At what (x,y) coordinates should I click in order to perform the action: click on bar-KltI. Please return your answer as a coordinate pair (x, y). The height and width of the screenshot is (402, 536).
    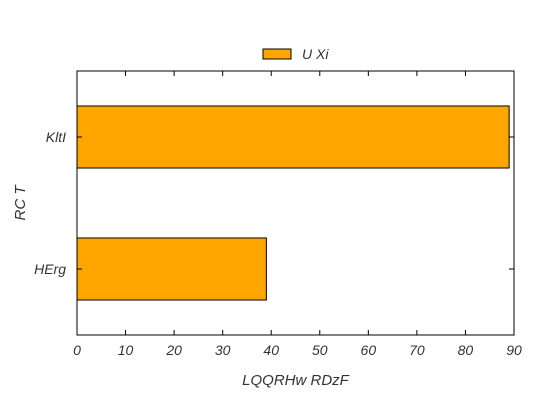
    Looking at the image, I should click on (293, 137).